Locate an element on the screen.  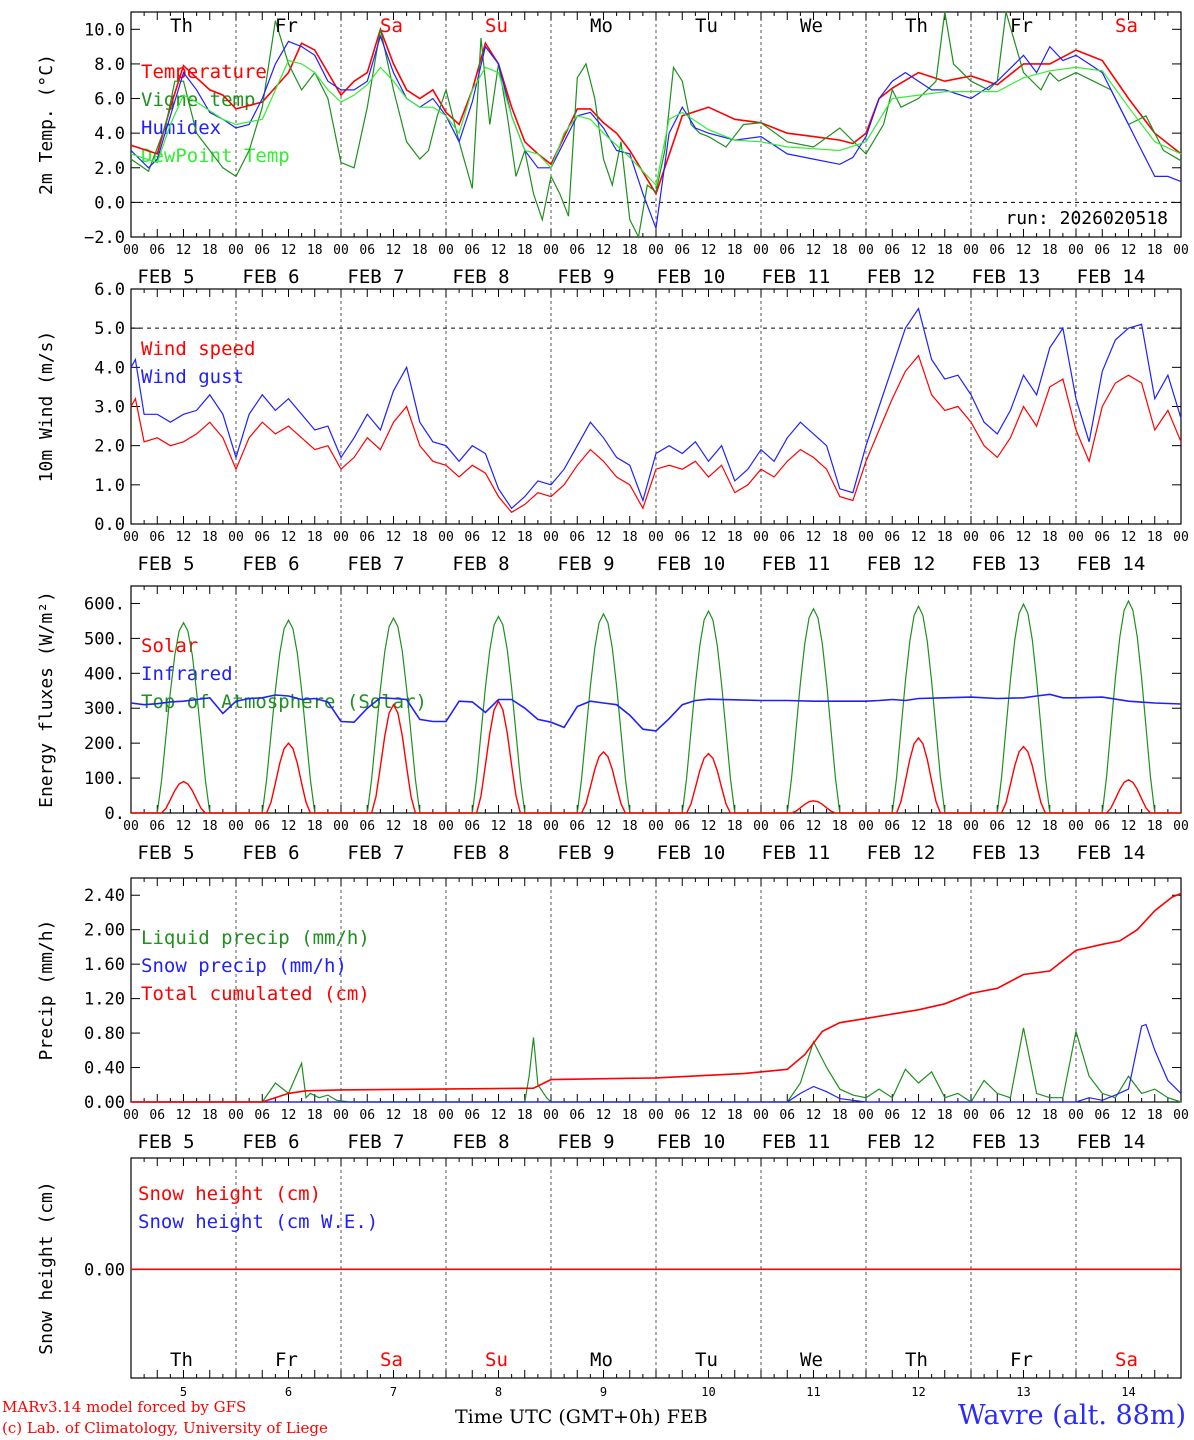
x-date-label: FEB 5 is located at coordinates (165, 1142).